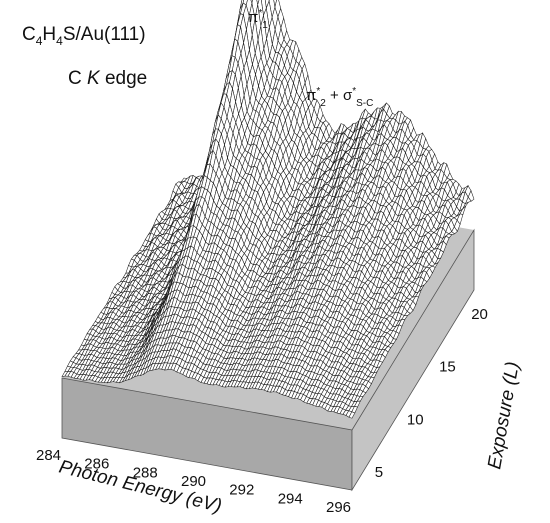 This screenshot has height=523, width=550. I want to click on annotation-pi2-sigma: π*2 + σ*S-C, so click(339, 97).